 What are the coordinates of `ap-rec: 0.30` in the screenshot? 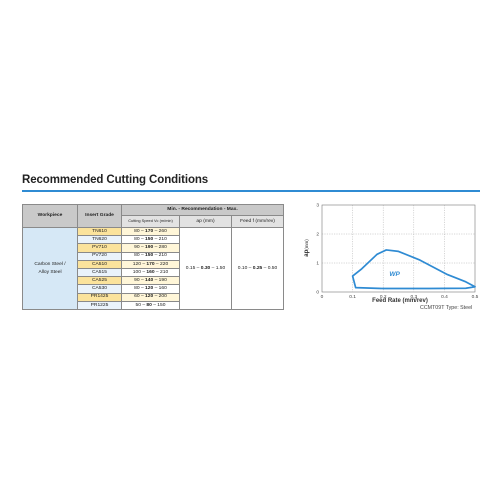 It's located at (205, 268).